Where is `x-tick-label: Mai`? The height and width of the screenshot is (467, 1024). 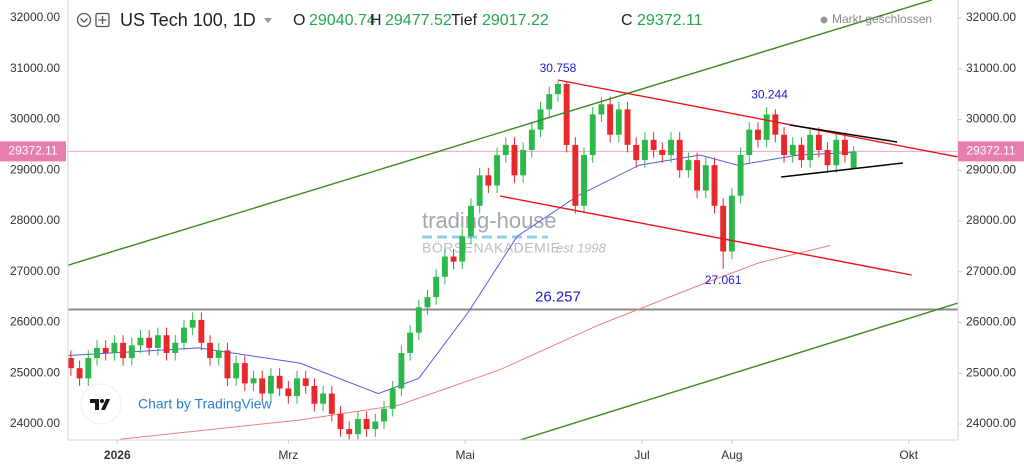
x-tick-label: Mai is located at coordinates (464, 455).